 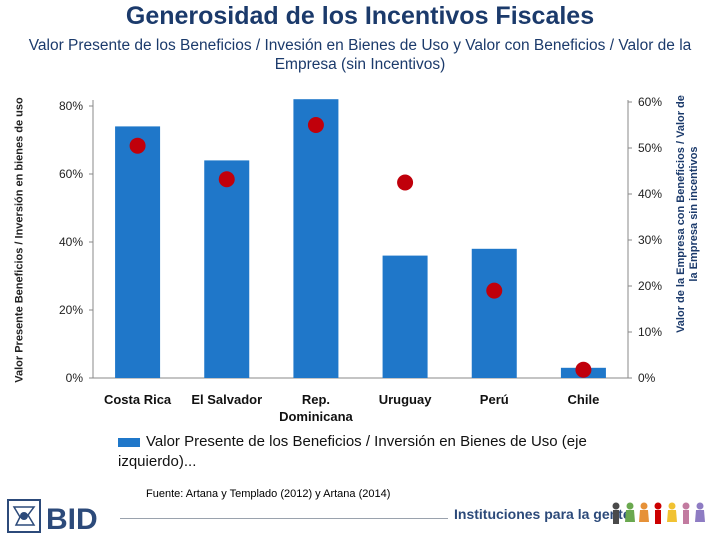 I want to click on right-tick-label: 0%, so click(x=647, y=378).